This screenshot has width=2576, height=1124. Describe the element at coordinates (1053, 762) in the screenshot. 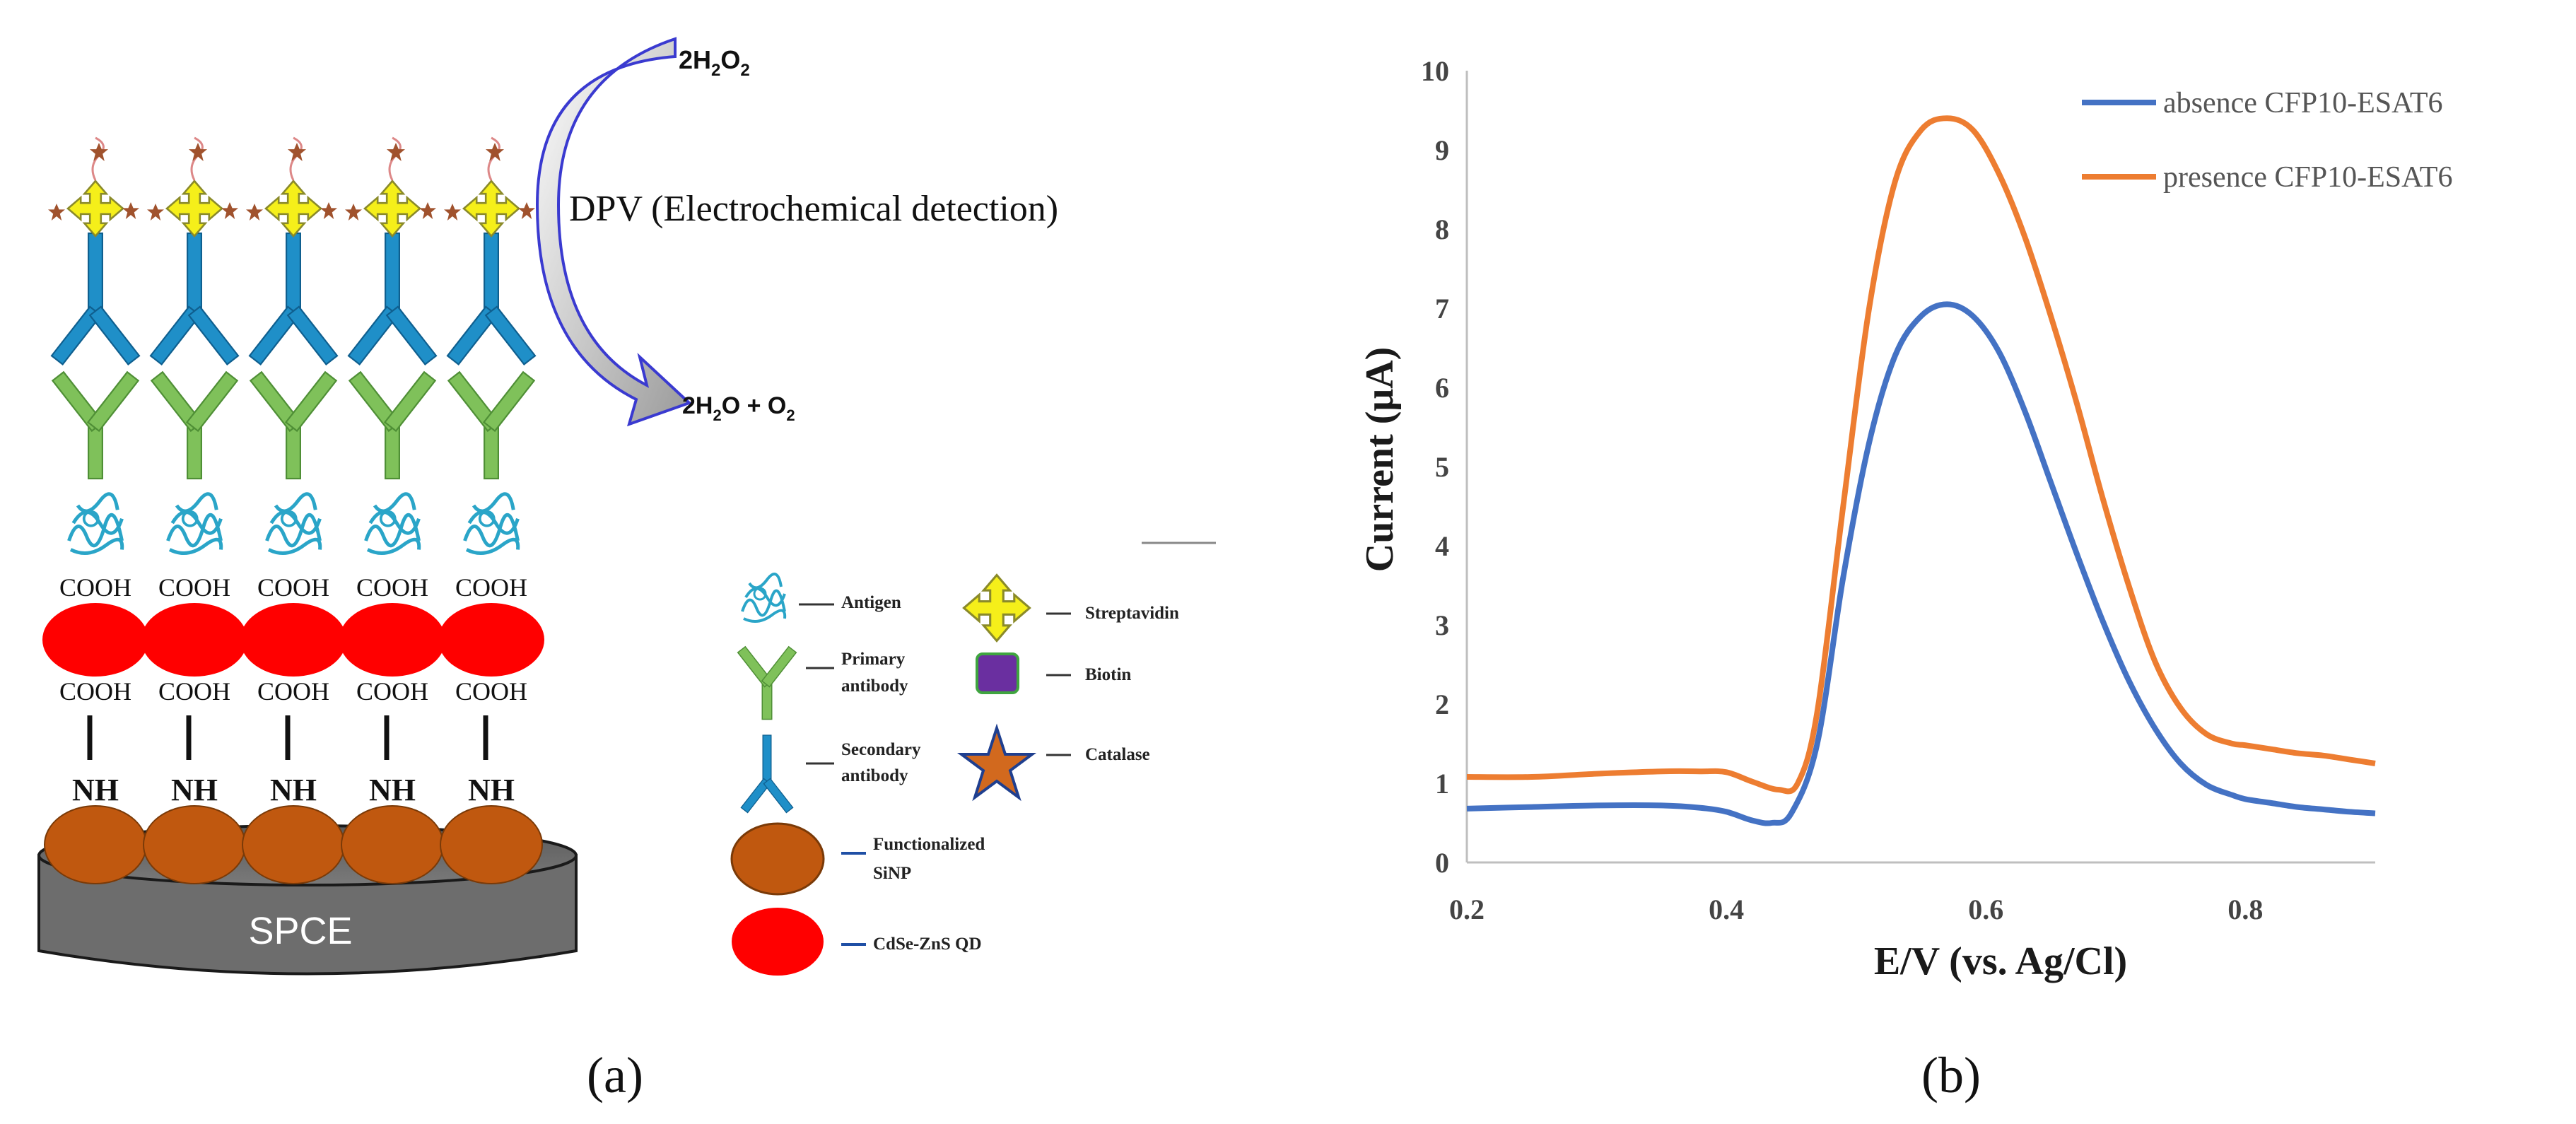

I see `legend-catalase: Catalase` at that location.